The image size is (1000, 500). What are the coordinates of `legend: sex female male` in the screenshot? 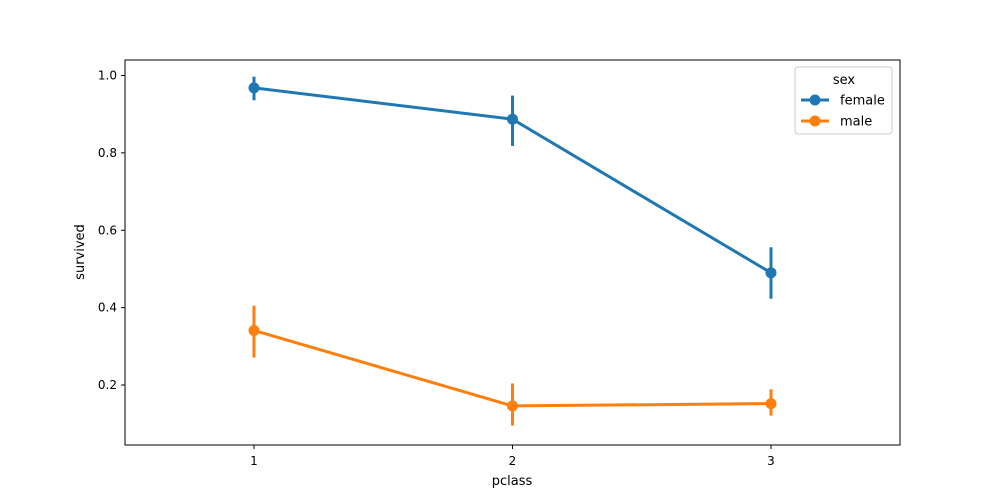 It's located at (843, 100).